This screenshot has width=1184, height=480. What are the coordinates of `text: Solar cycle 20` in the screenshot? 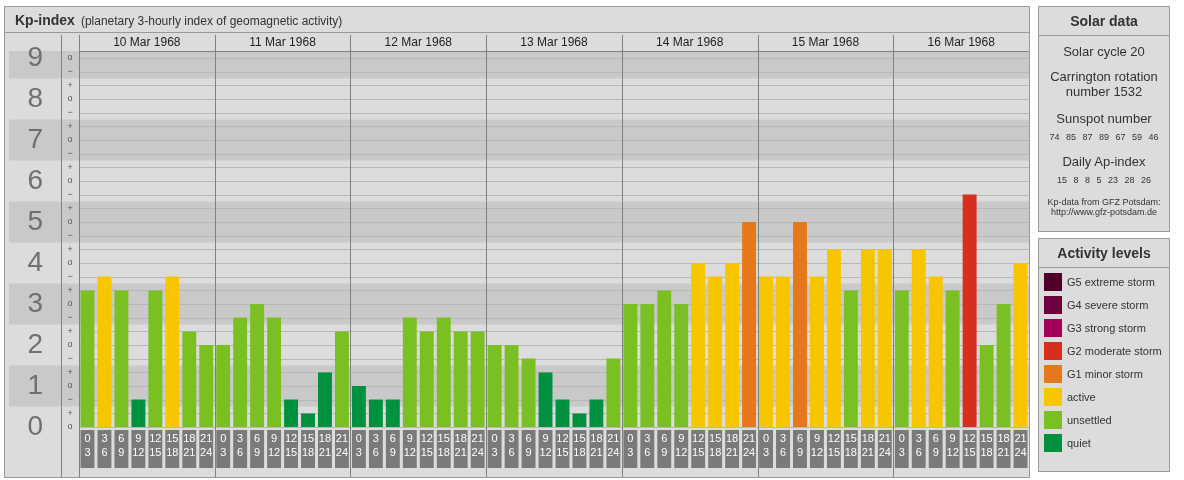 It's located at (1104, 51).